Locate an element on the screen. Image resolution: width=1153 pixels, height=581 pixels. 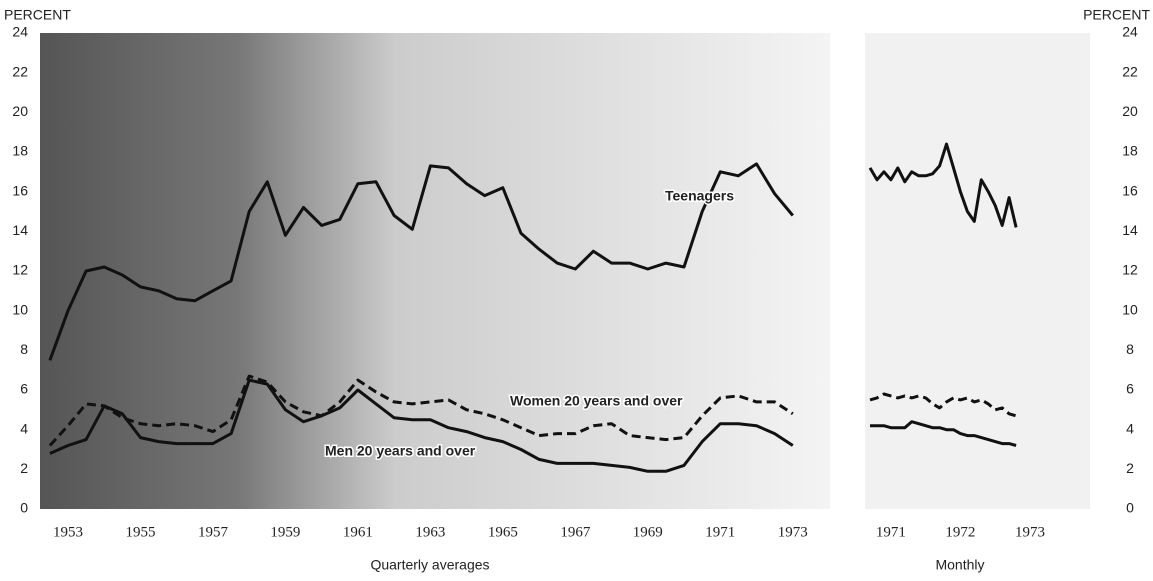
x-tick-label: 1959 is located at coordinates (285, 532).